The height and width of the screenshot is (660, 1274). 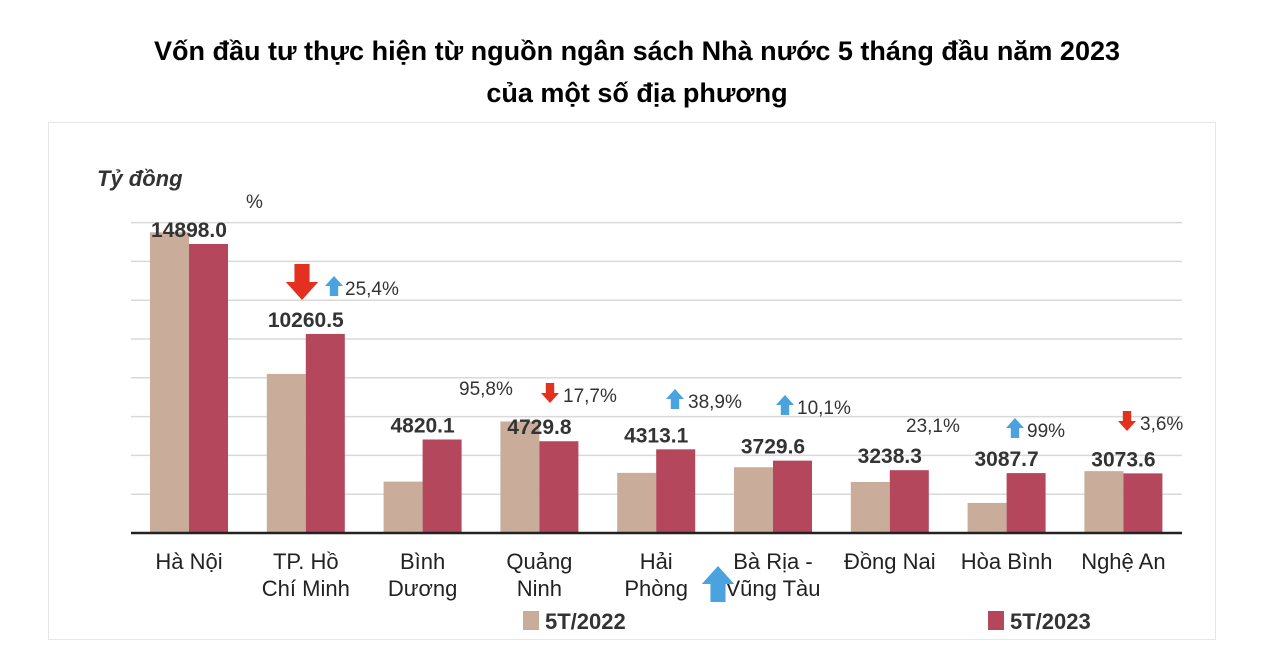 What do you see at coordinates (422, 561) in the screenshot?
I see `category-label: Bình` at bounding box center [422, 561].